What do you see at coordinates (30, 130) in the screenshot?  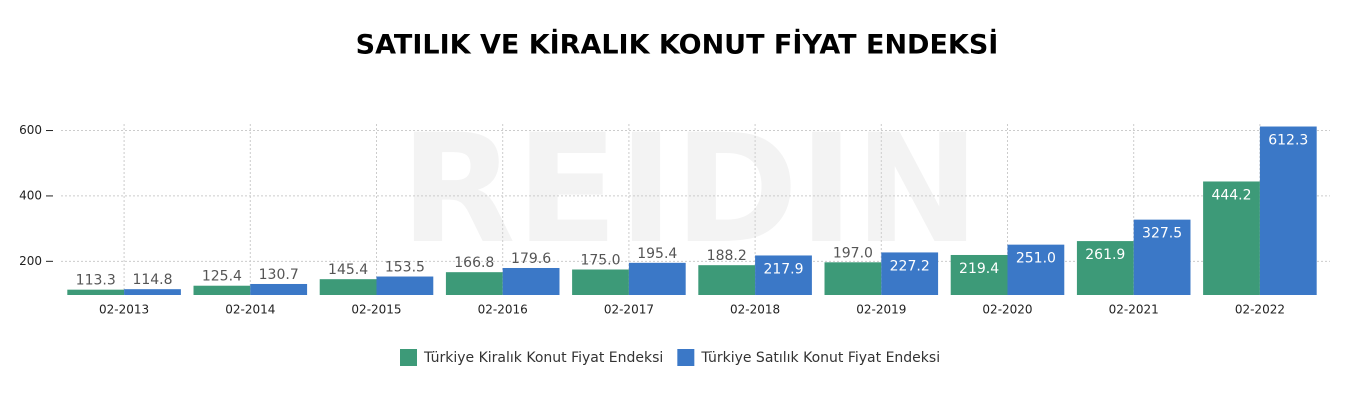 I see `y-tick-label: 600` at bounding box center [30, 130].